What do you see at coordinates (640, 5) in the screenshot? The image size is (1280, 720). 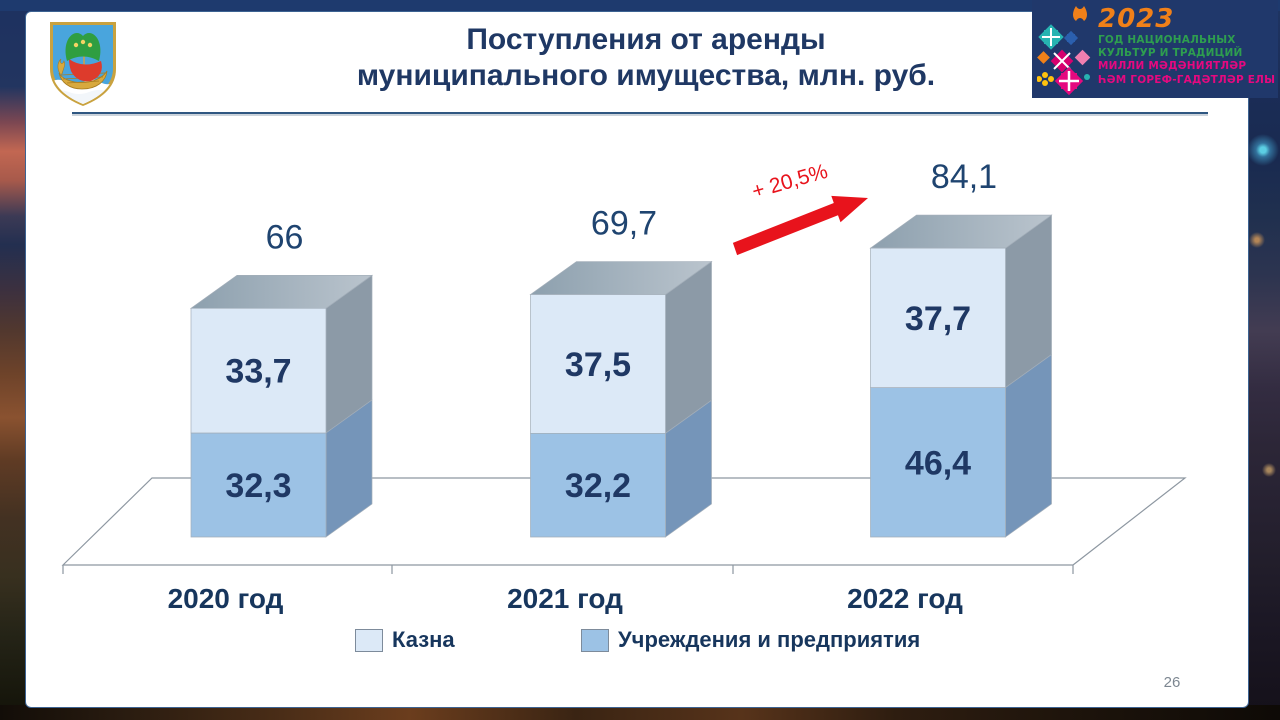 I see `top-navy-bar` at bounding box center [640, 5].